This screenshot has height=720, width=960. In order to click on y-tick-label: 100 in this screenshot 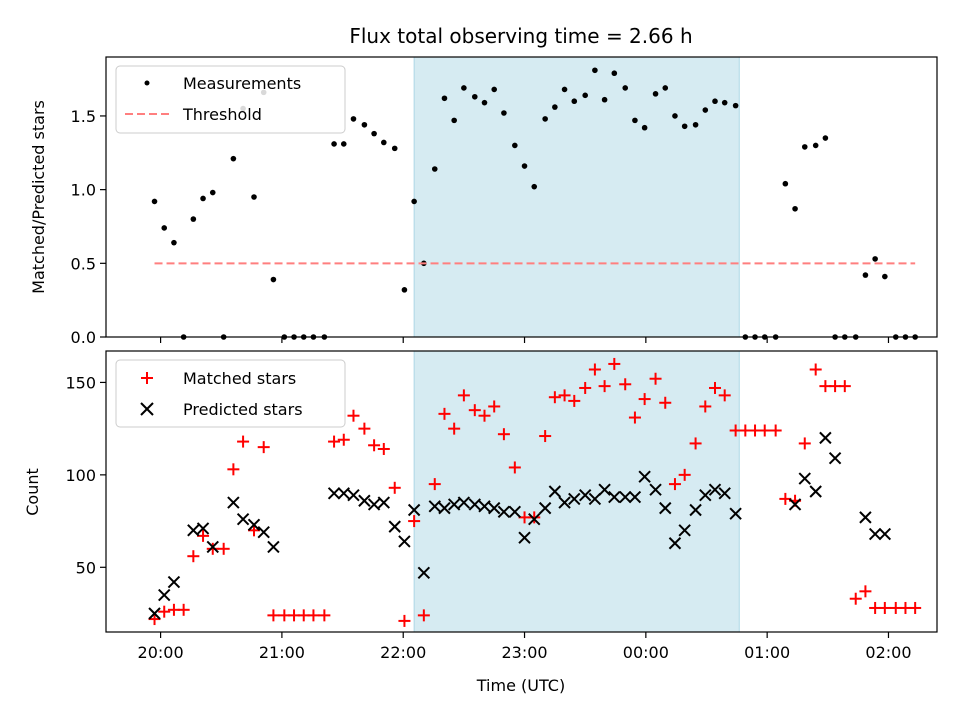, I will do `click(80, 475)`.